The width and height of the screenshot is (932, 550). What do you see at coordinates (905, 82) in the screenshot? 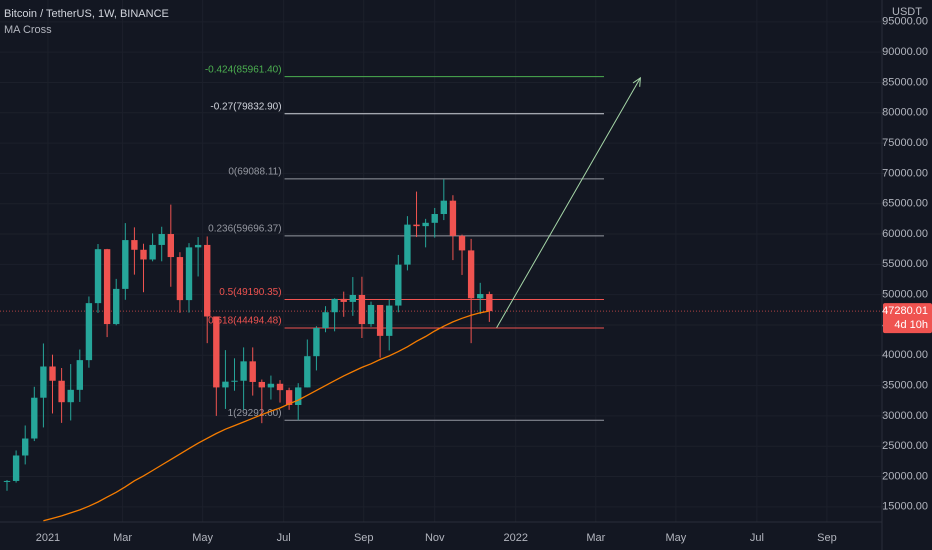
I see `y-tick-label: 85000.00` at bounding box center [905, 82].